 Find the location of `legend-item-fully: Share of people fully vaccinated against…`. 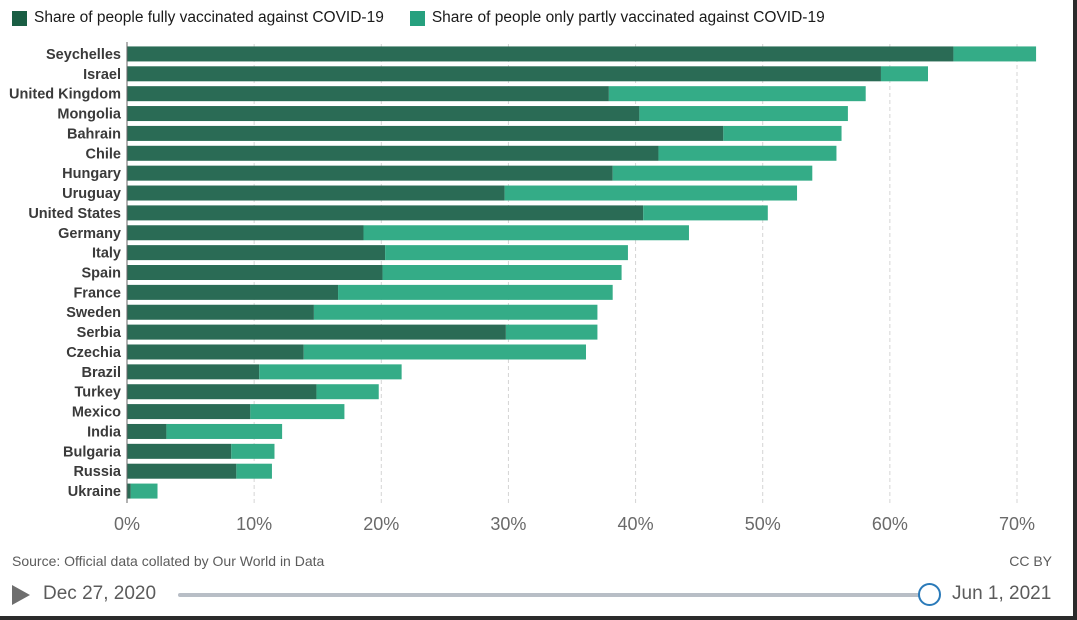

legend-item-fully: Share of people fully vaccinated against… is located at coordinates (198, 18).